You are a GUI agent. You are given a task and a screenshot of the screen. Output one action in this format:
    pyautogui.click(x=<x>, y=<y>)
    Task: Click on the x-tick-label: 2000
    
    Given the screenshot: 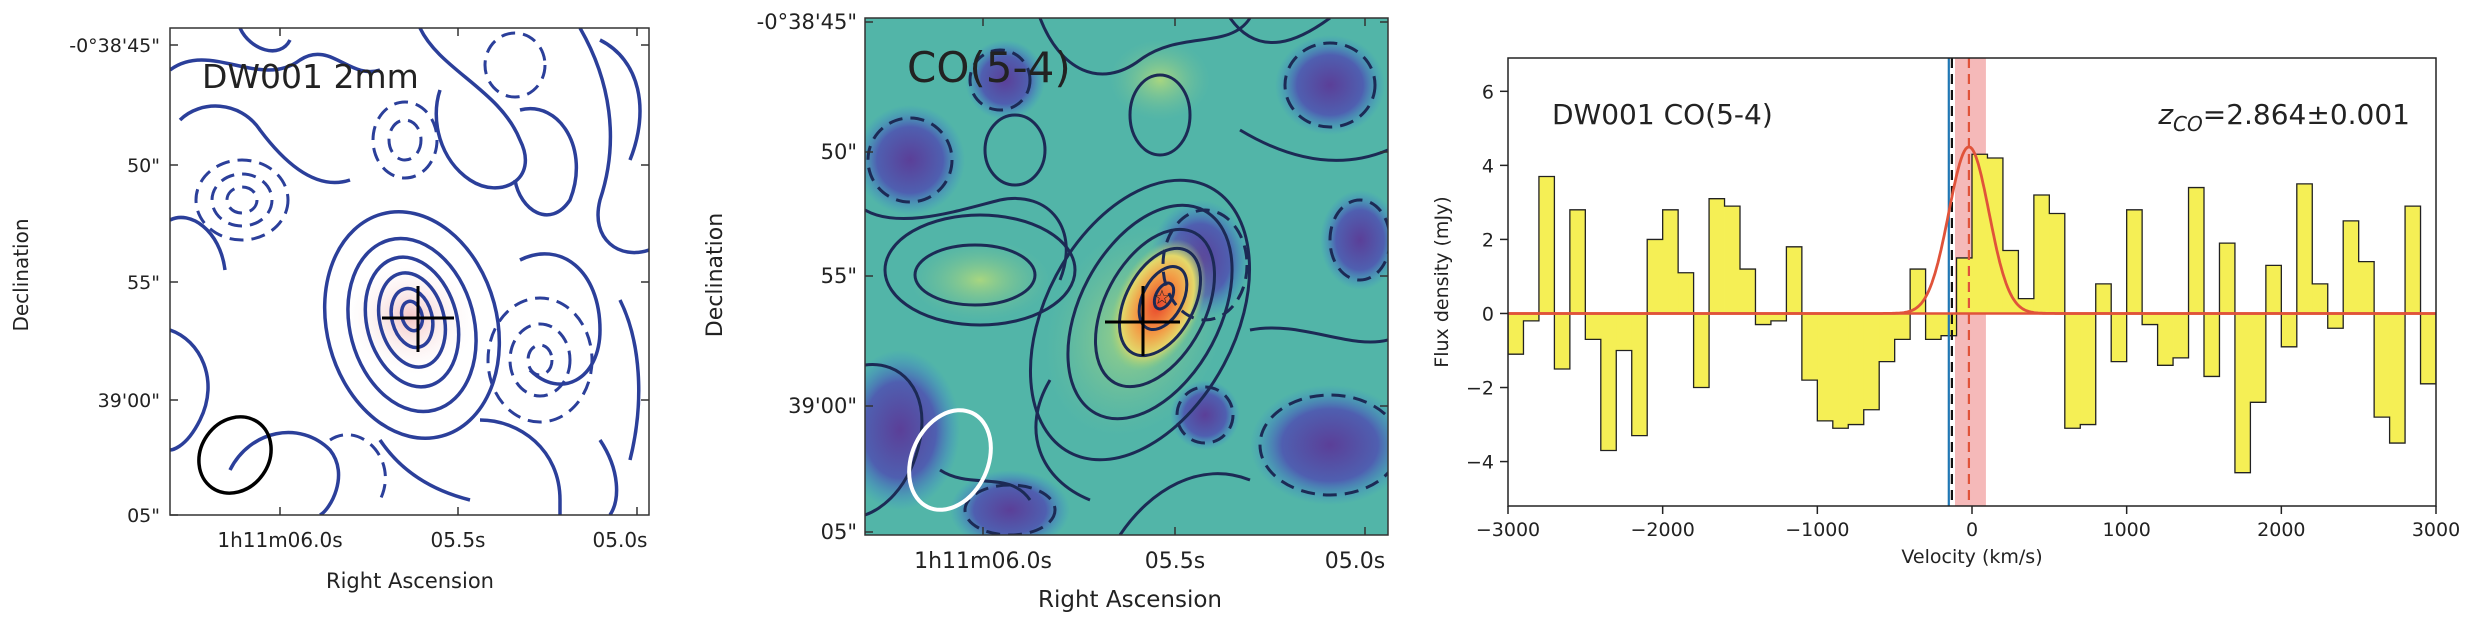 What is the action you would take?
    pyautogui.click(x=2281, y=530)
    